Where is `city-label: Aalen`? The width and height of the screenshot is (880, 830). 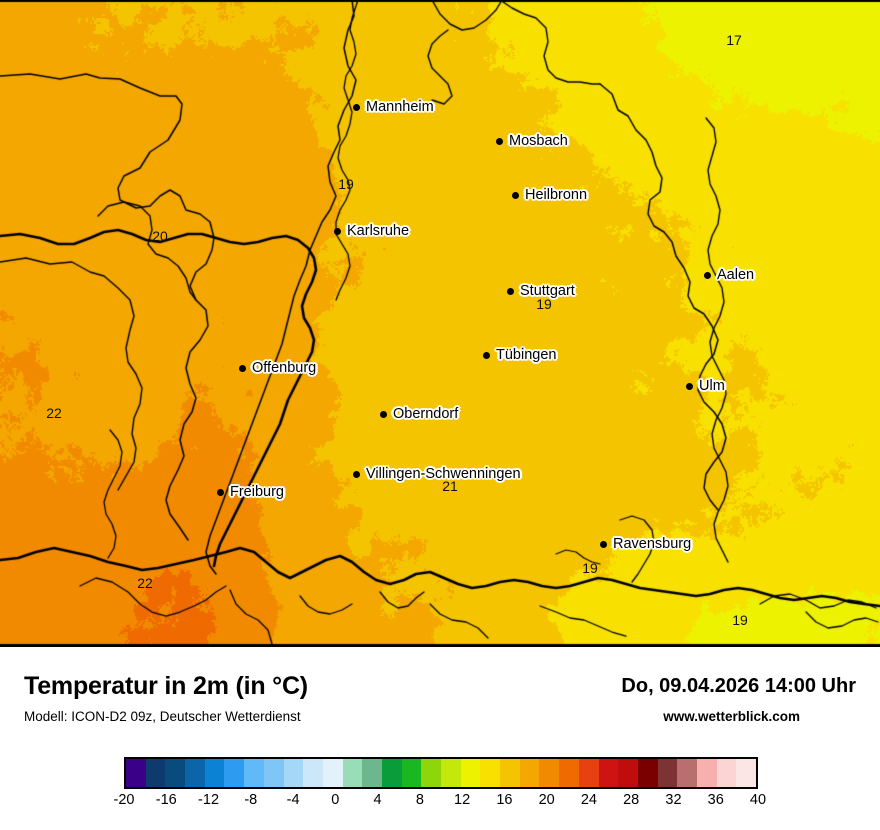
city-label: Aalen is located at coordinates (736, 275).